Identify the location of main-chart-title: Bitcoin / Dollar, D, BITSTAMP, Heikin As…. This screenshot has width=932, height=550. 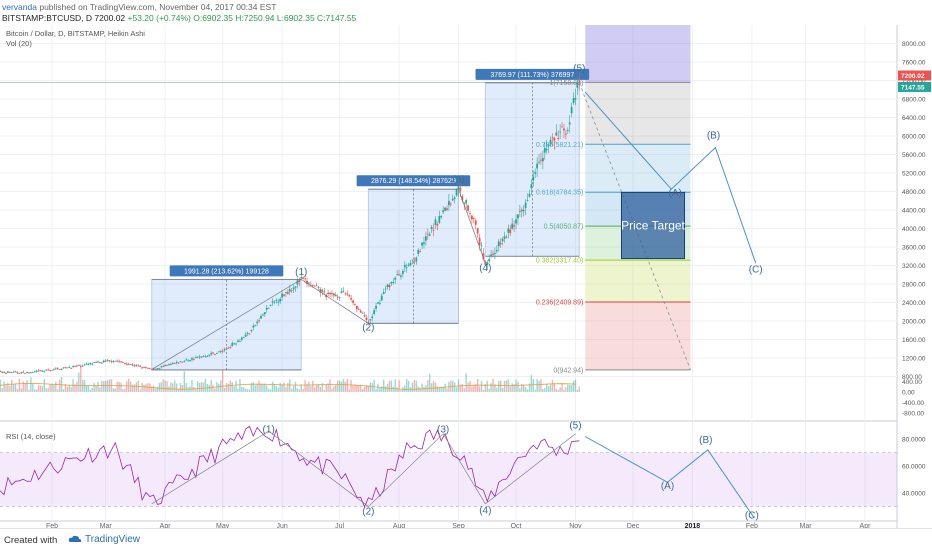
(75, 33).